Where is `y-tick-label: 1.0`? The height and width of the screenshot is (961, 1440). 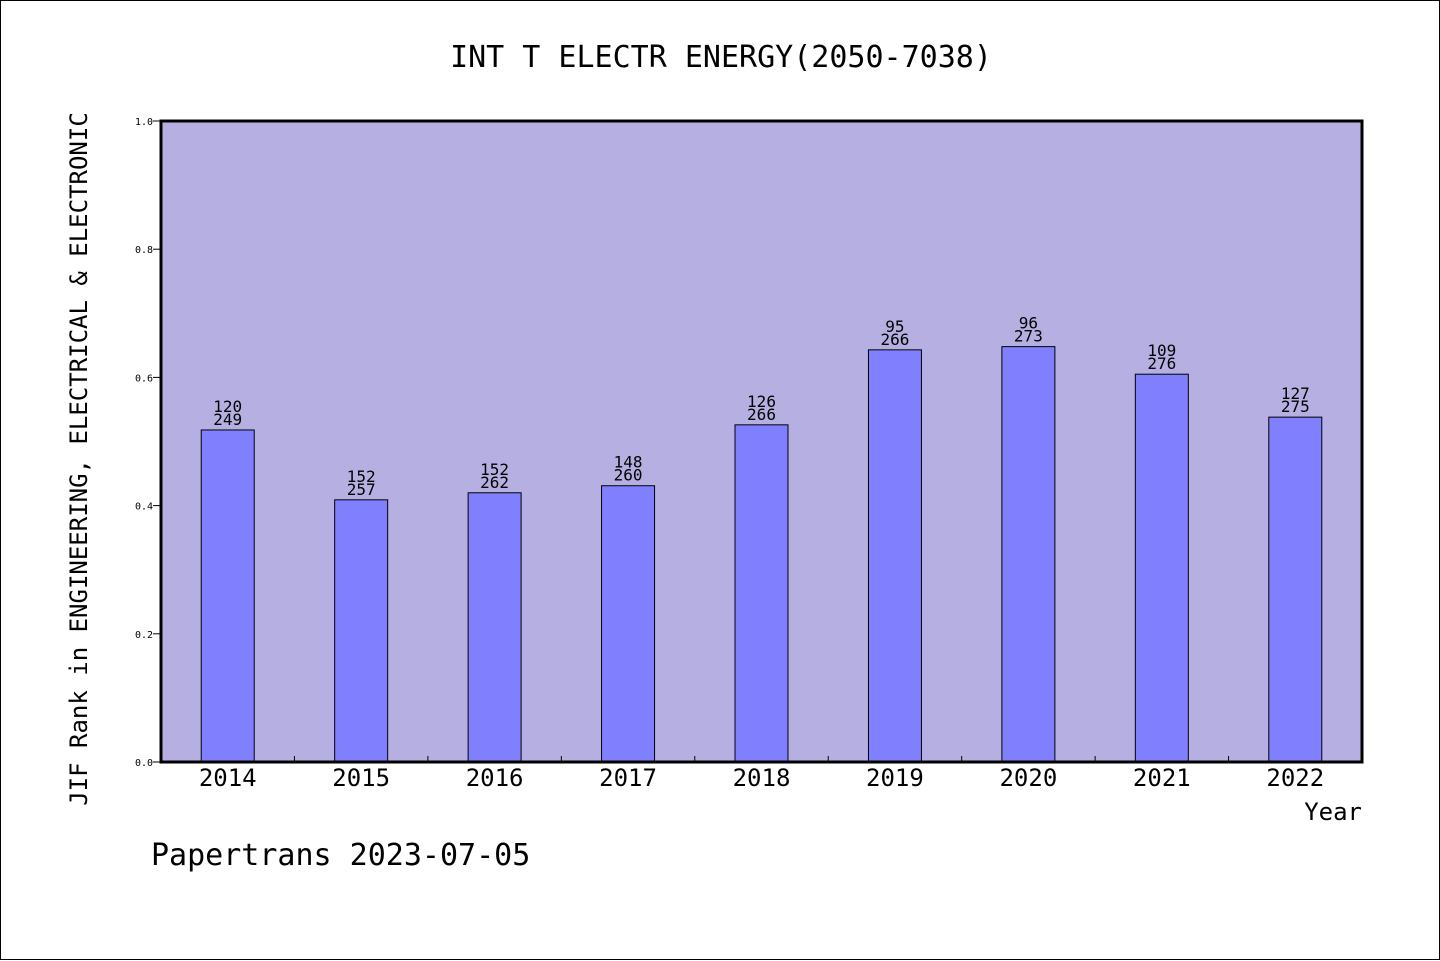 y-tick-label: 1.0 is located at coordinates (144, 122).